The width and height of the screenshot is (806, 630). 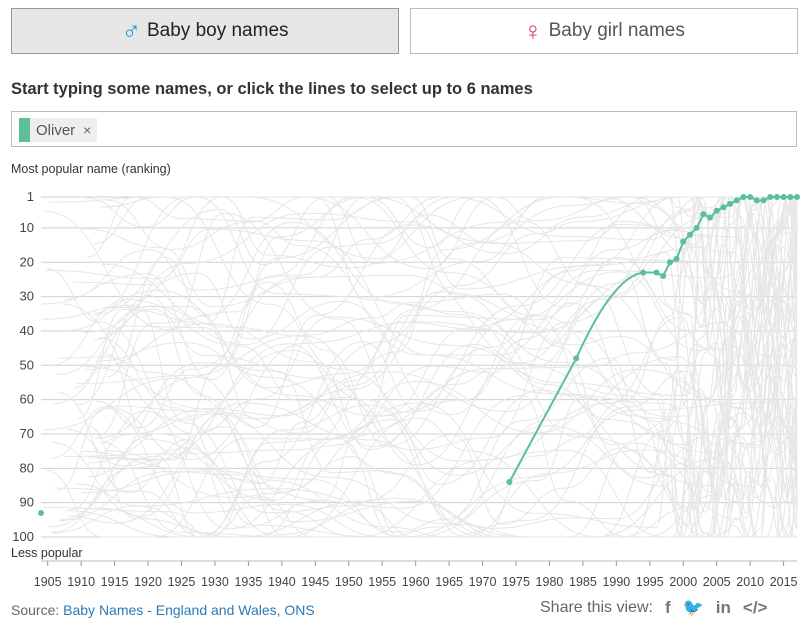 I want to click on y-tick-label: 100, so click(x=23, y=536).